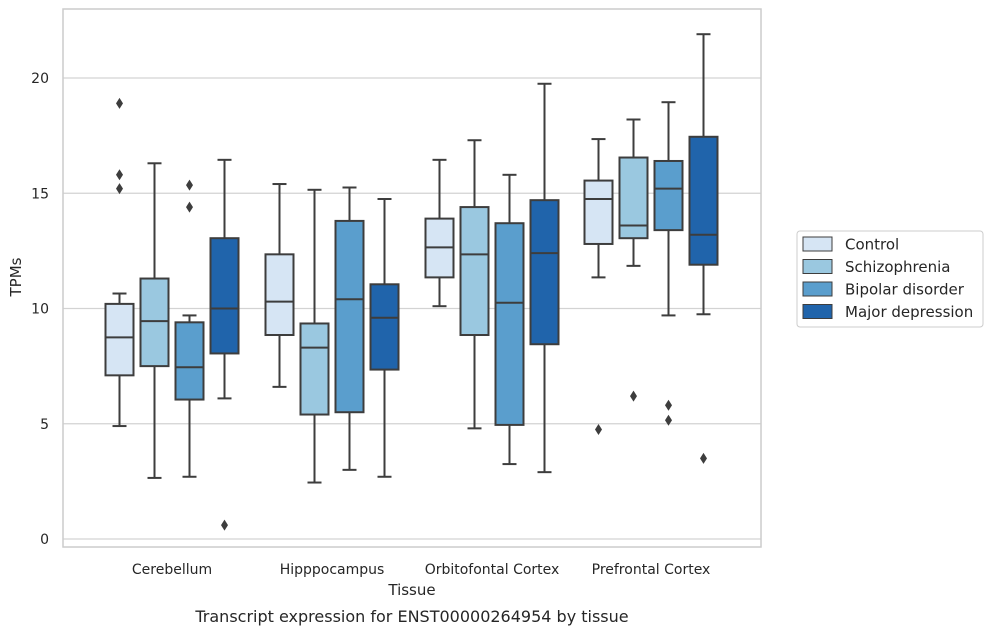  Describe the element at coordinates (897, 267) in the screenshot. I see `legend-entry-label: Schizophrenia` at that location.